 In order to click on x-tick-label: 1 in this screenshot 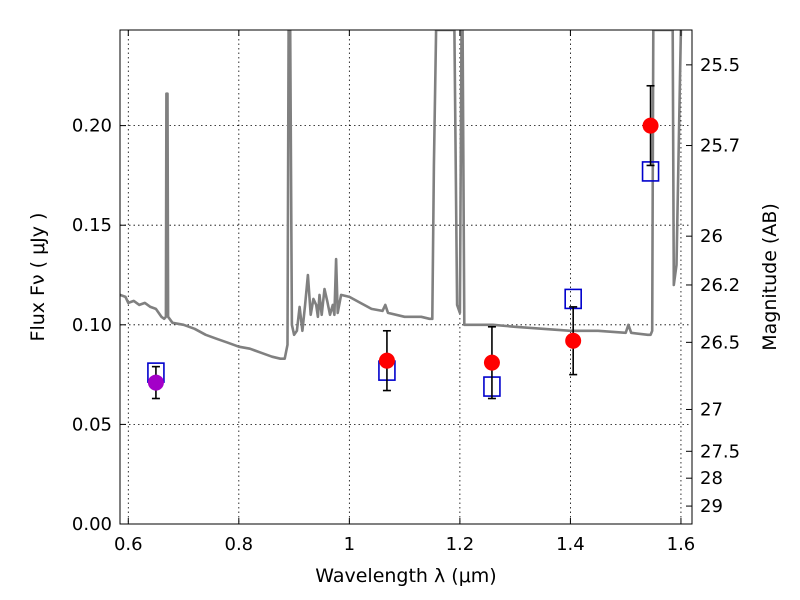, I will do `click(349, 544)`.